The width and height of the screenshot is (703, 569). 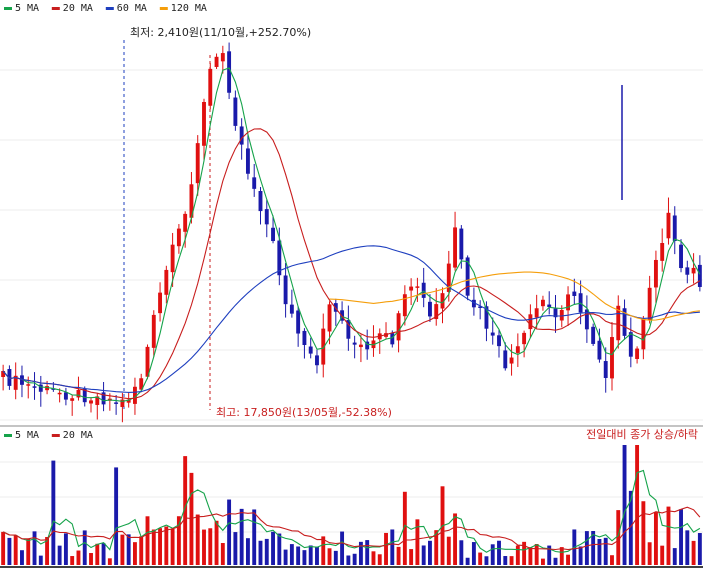 I want to click on legend-label-2: 60 MA, so click(x=132, y=8).